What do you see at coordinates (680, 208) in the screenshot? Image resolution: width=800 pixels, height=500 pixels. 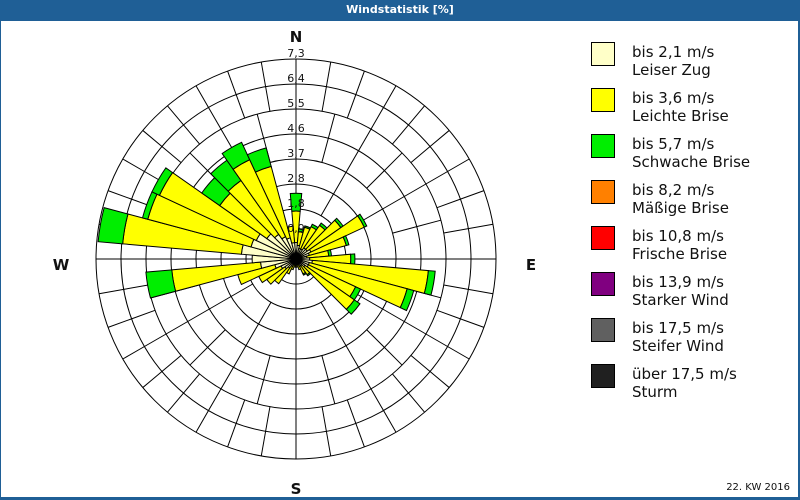 I see `legend-label: Mäßige Brise` at bounding box center [680, 208].